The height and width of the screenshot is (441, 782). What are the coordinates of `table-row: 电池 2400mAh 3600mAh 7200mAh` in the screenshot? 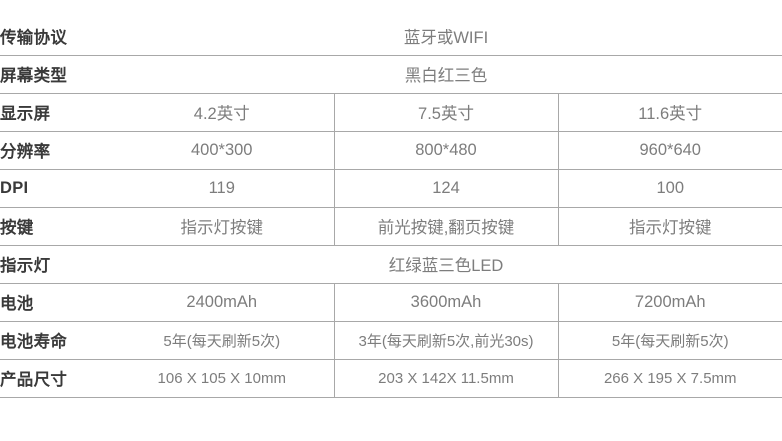 It's located at (391, 301).